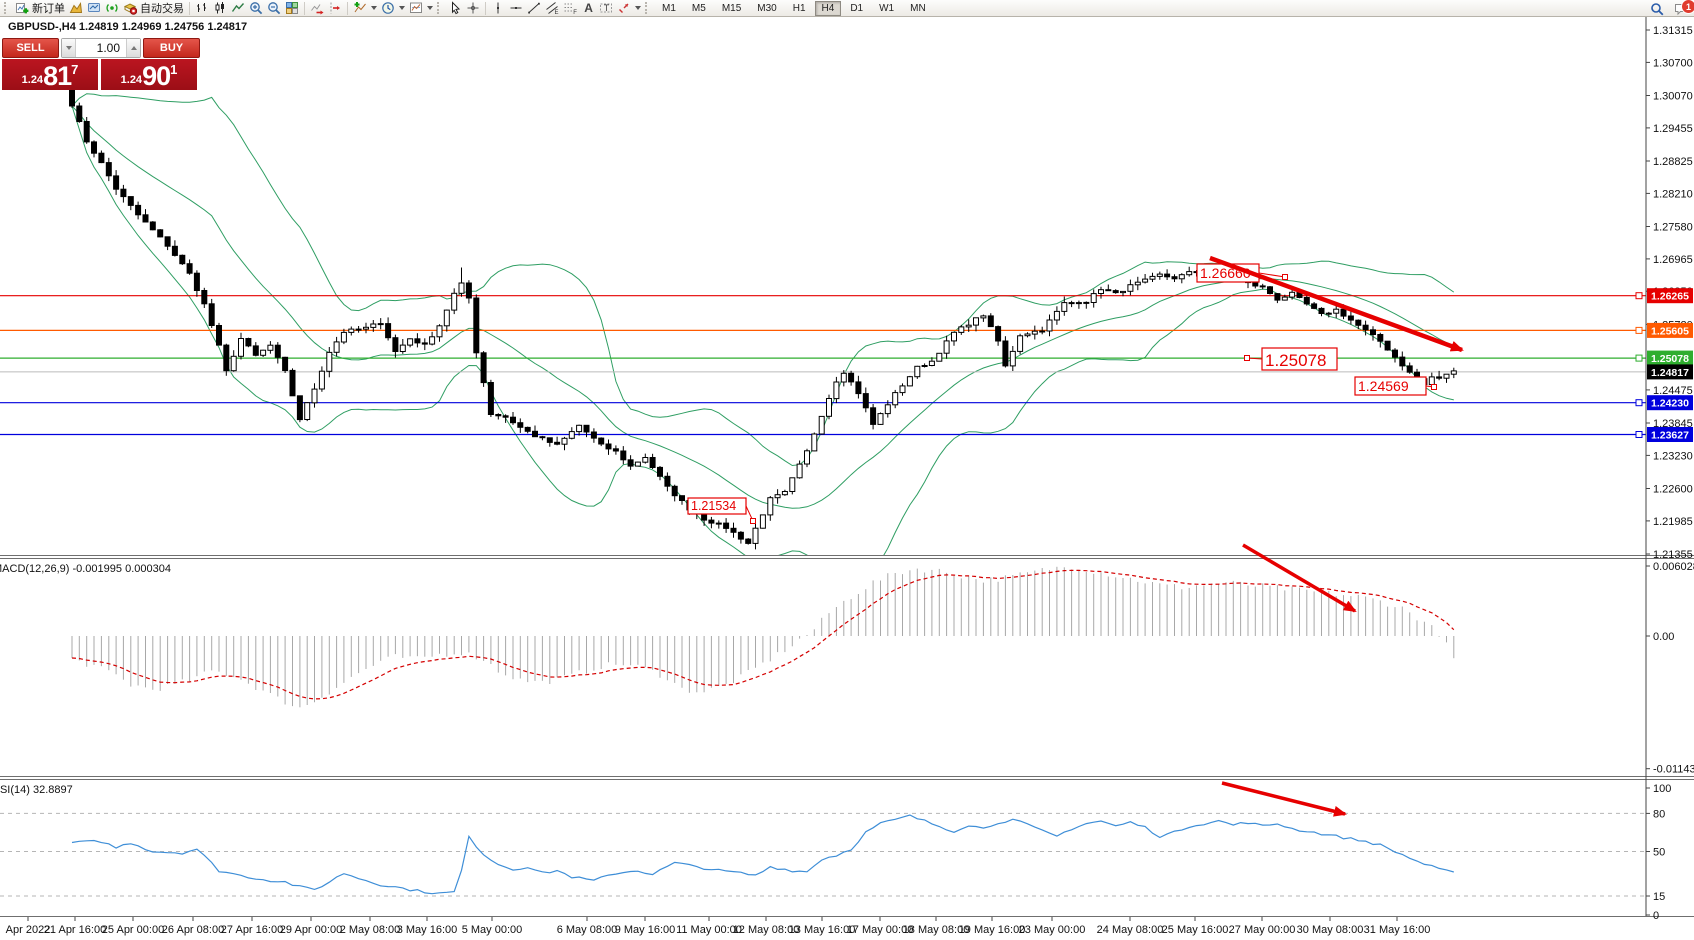 The height and width of the screenshot is (940, 1694). I want to click on svg-text: 1.23230, so click(1673, 456).